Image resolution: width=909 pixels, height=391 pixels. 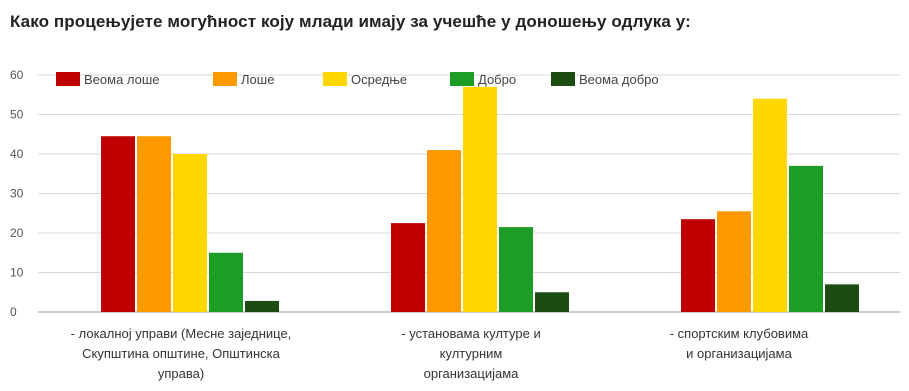 What do you see at coordinates (181, 333) in the screenshot?
I see `category-label: - локалној управи (Месне заједнице,` at bounding box center [181, 333].